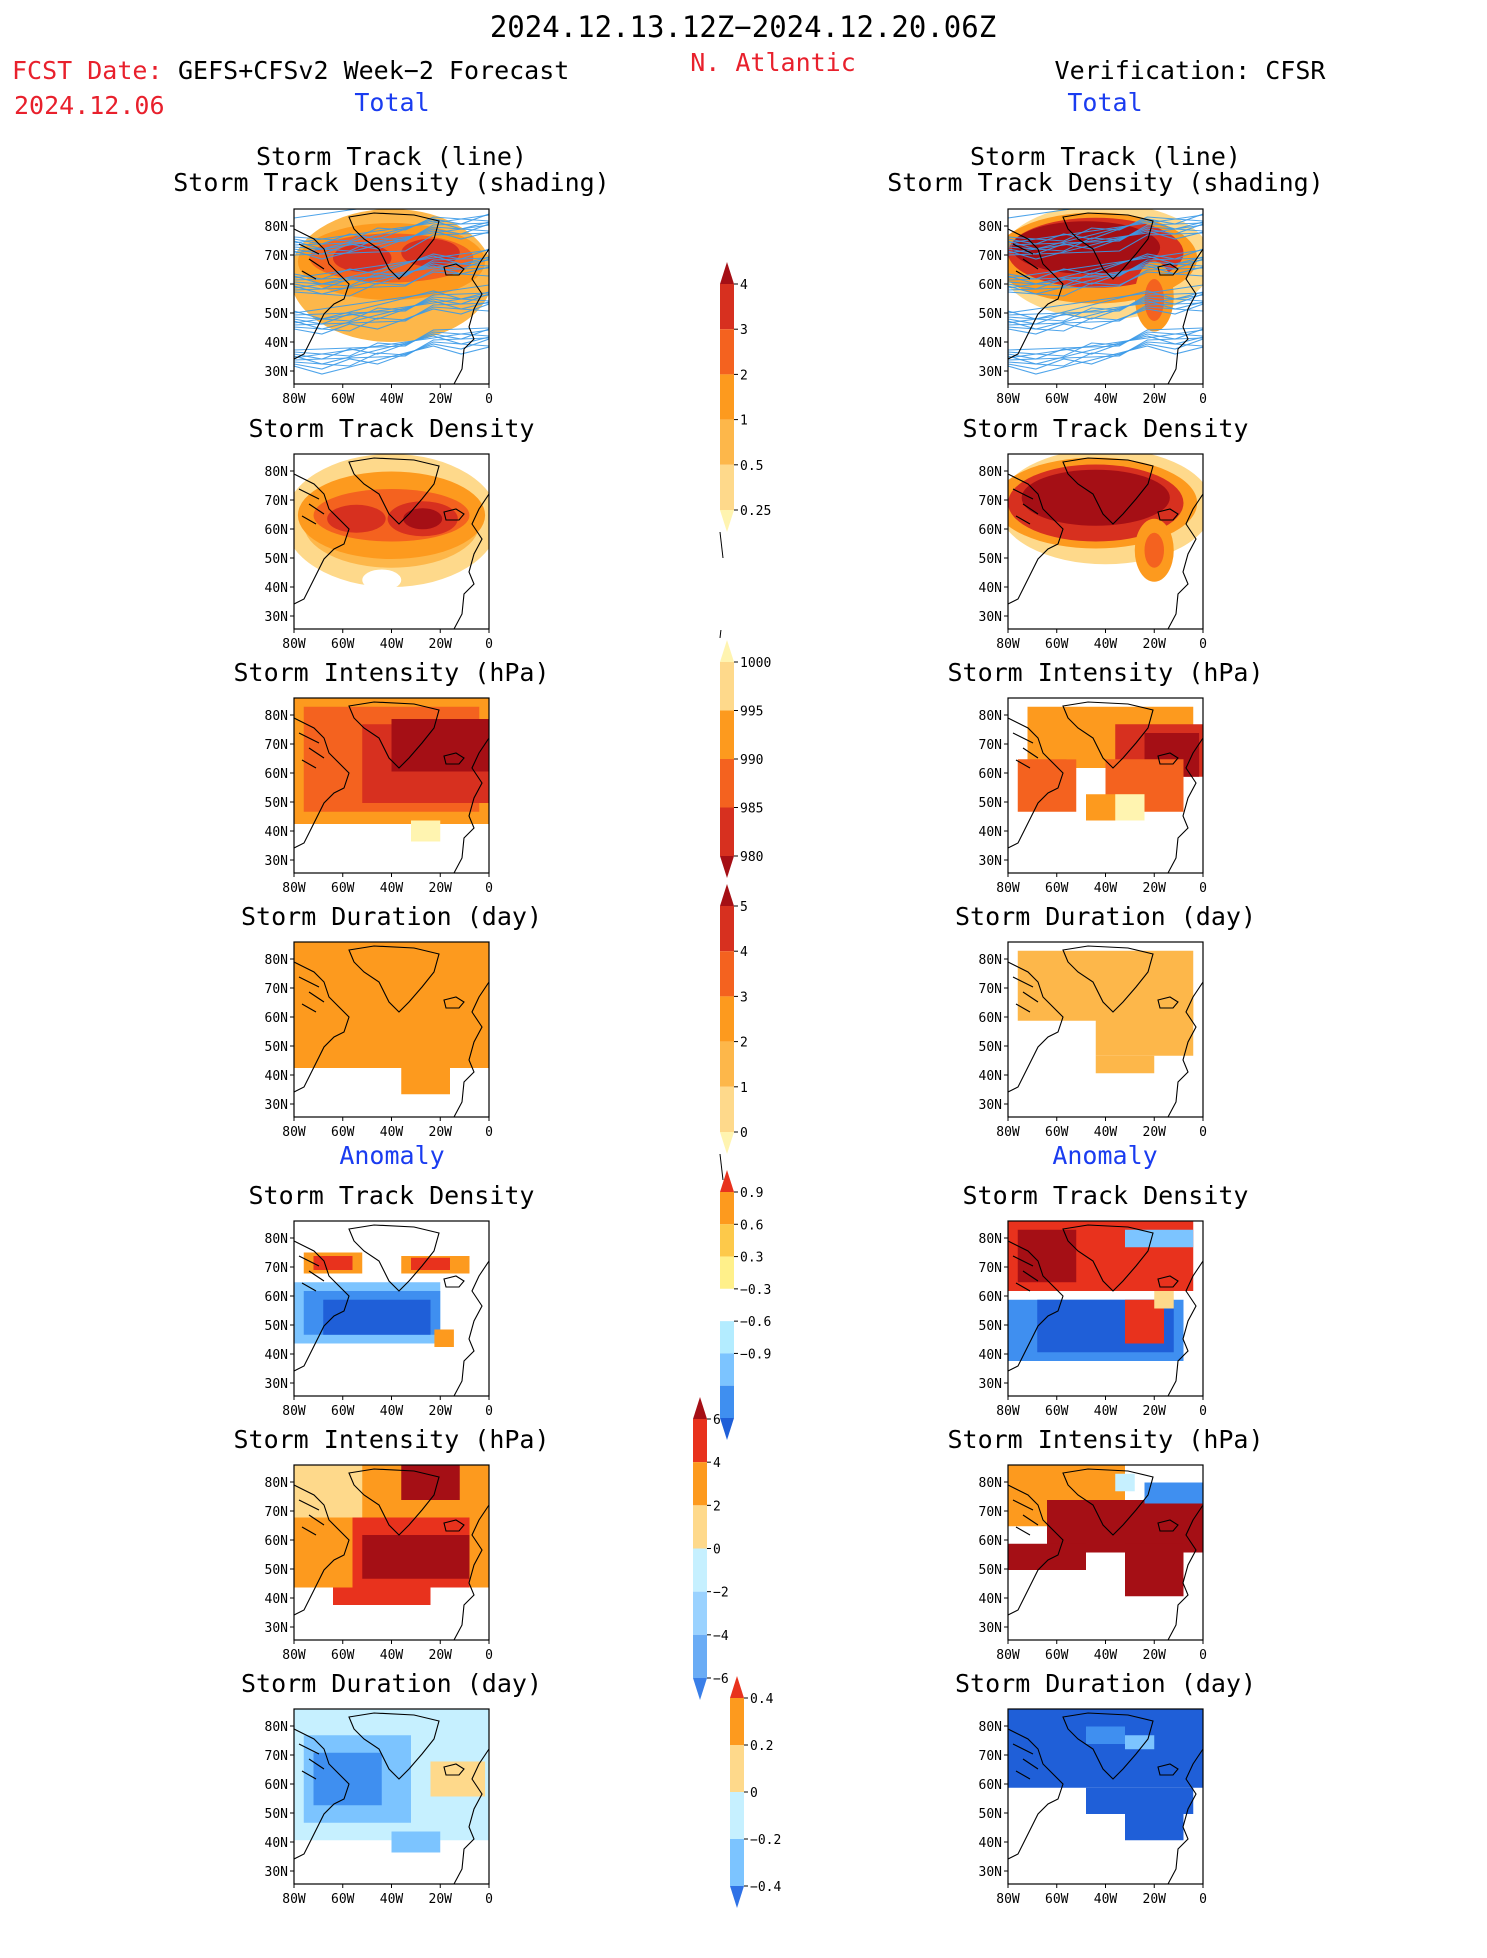  What do you see at coordinates (276, 1483) in the screenshot?
I see `forecast-anom-1-lat-tick-0: 80N` at bounding box center [276, 1483].